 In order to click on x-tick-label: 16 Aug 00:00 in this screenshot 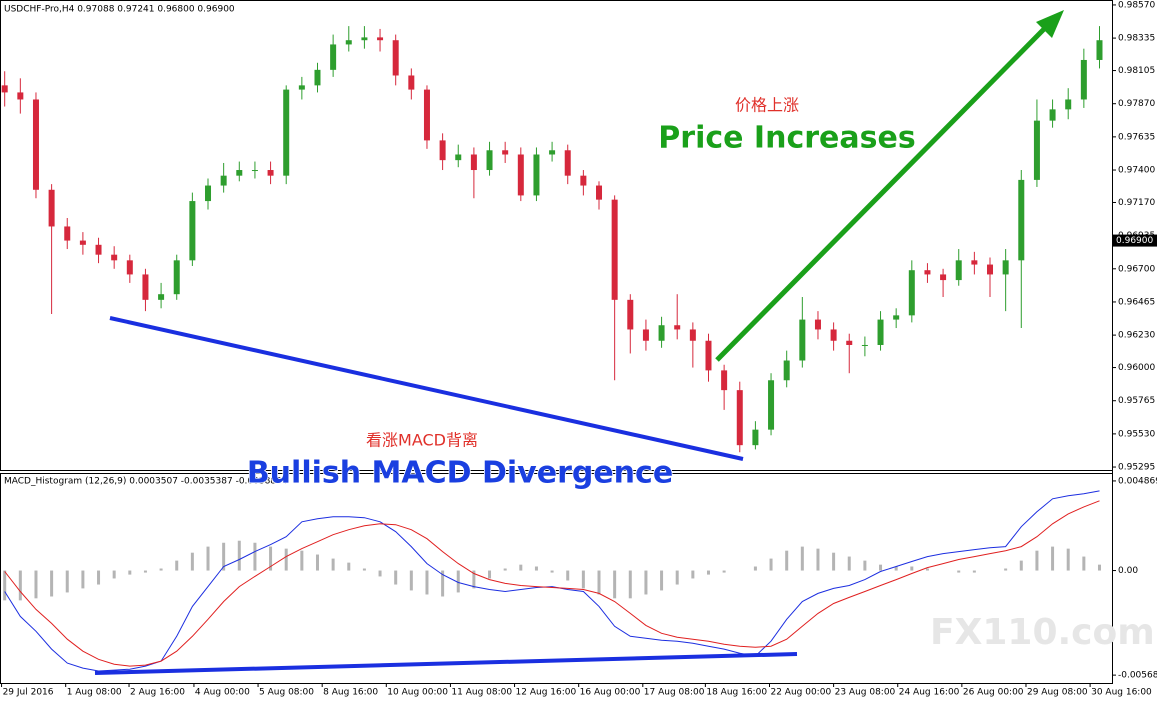, I will do `click(610, 693)`.